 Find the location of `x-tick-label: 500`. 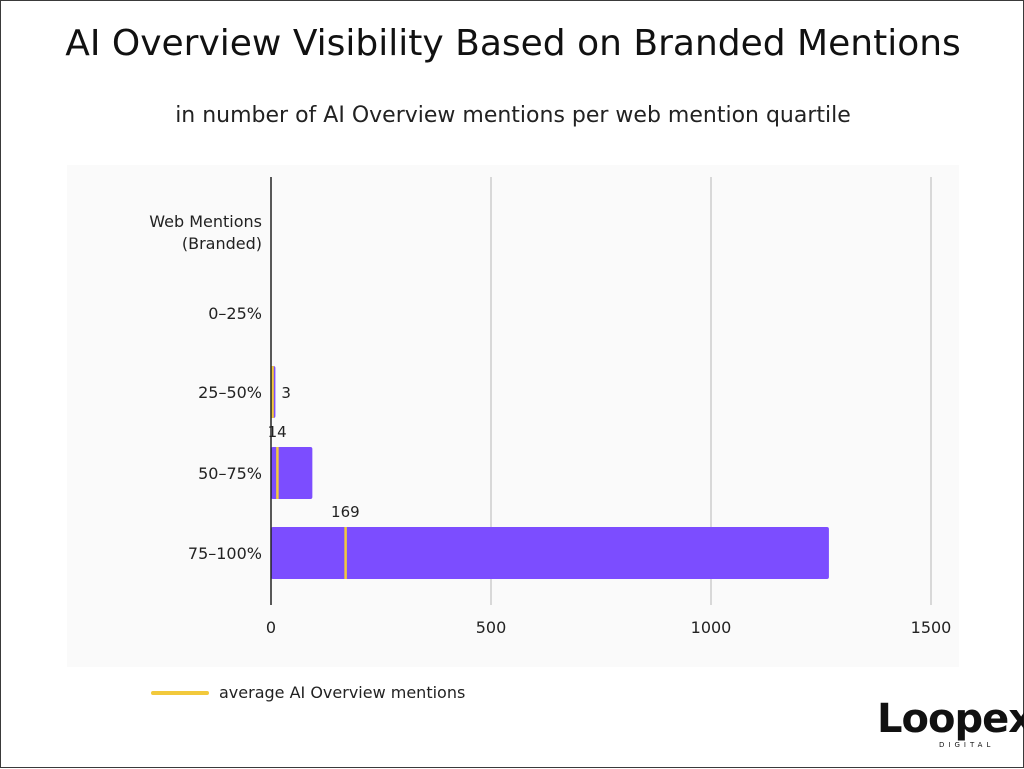

x-tick-label: 500 is located at coordinates (491, 627).